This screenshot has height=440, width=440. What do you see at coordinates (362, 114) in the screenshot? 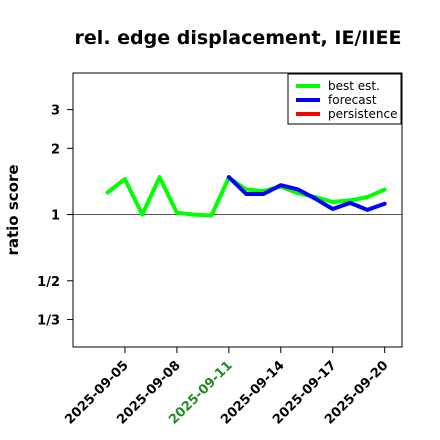
I see `legend-label: persistence` at bounding box center [362, 114].